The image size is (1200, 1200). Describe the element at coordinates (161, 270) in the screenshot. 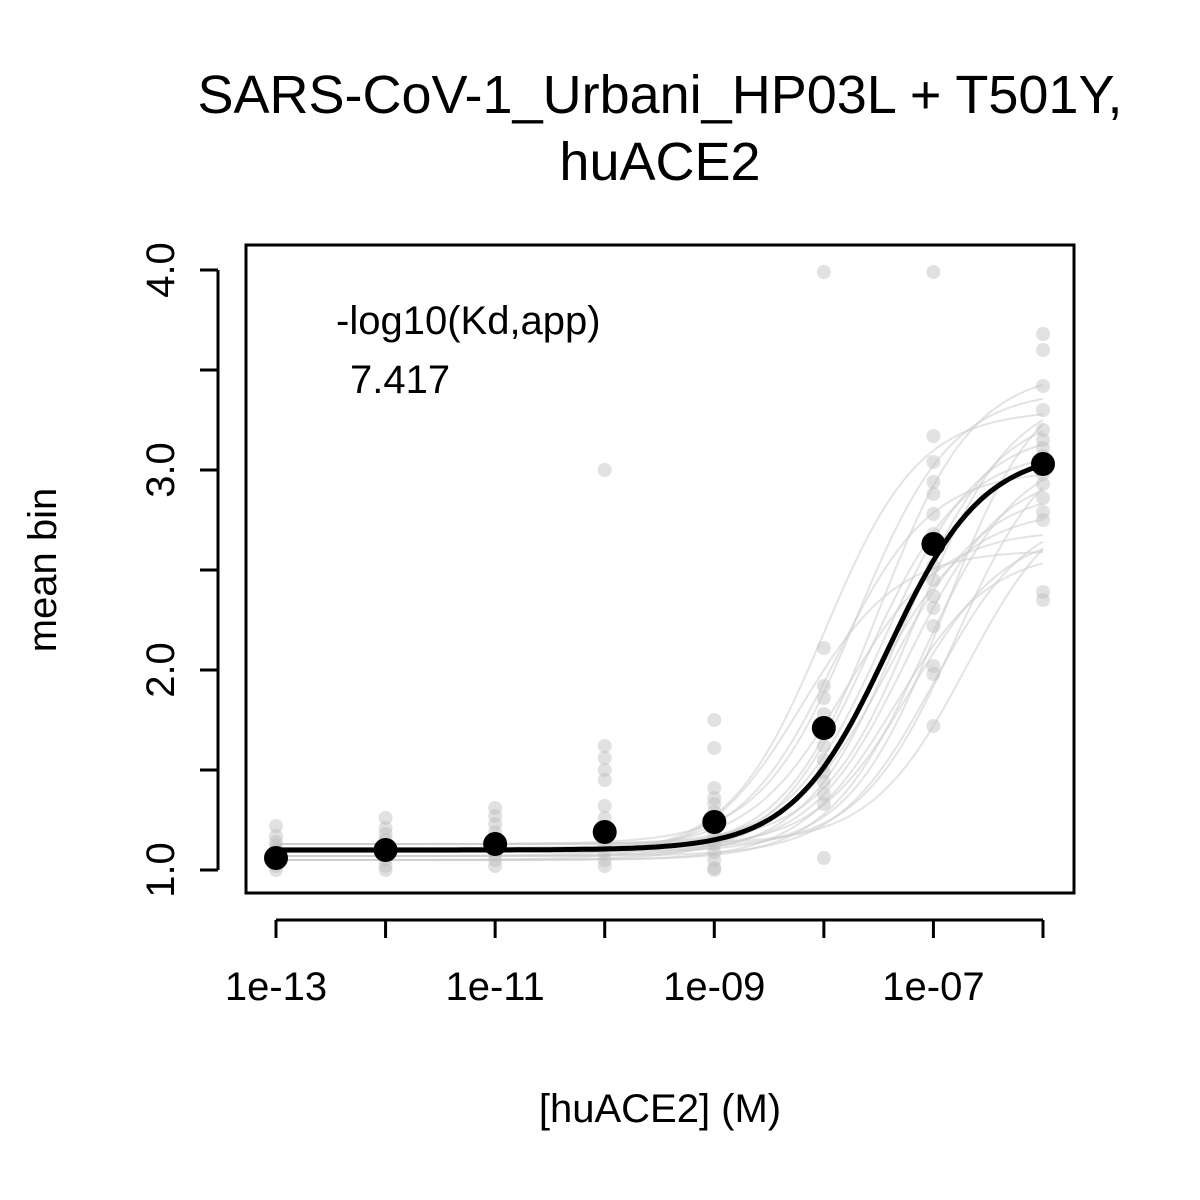

I see `y-tick-label: 4.0` at that location.